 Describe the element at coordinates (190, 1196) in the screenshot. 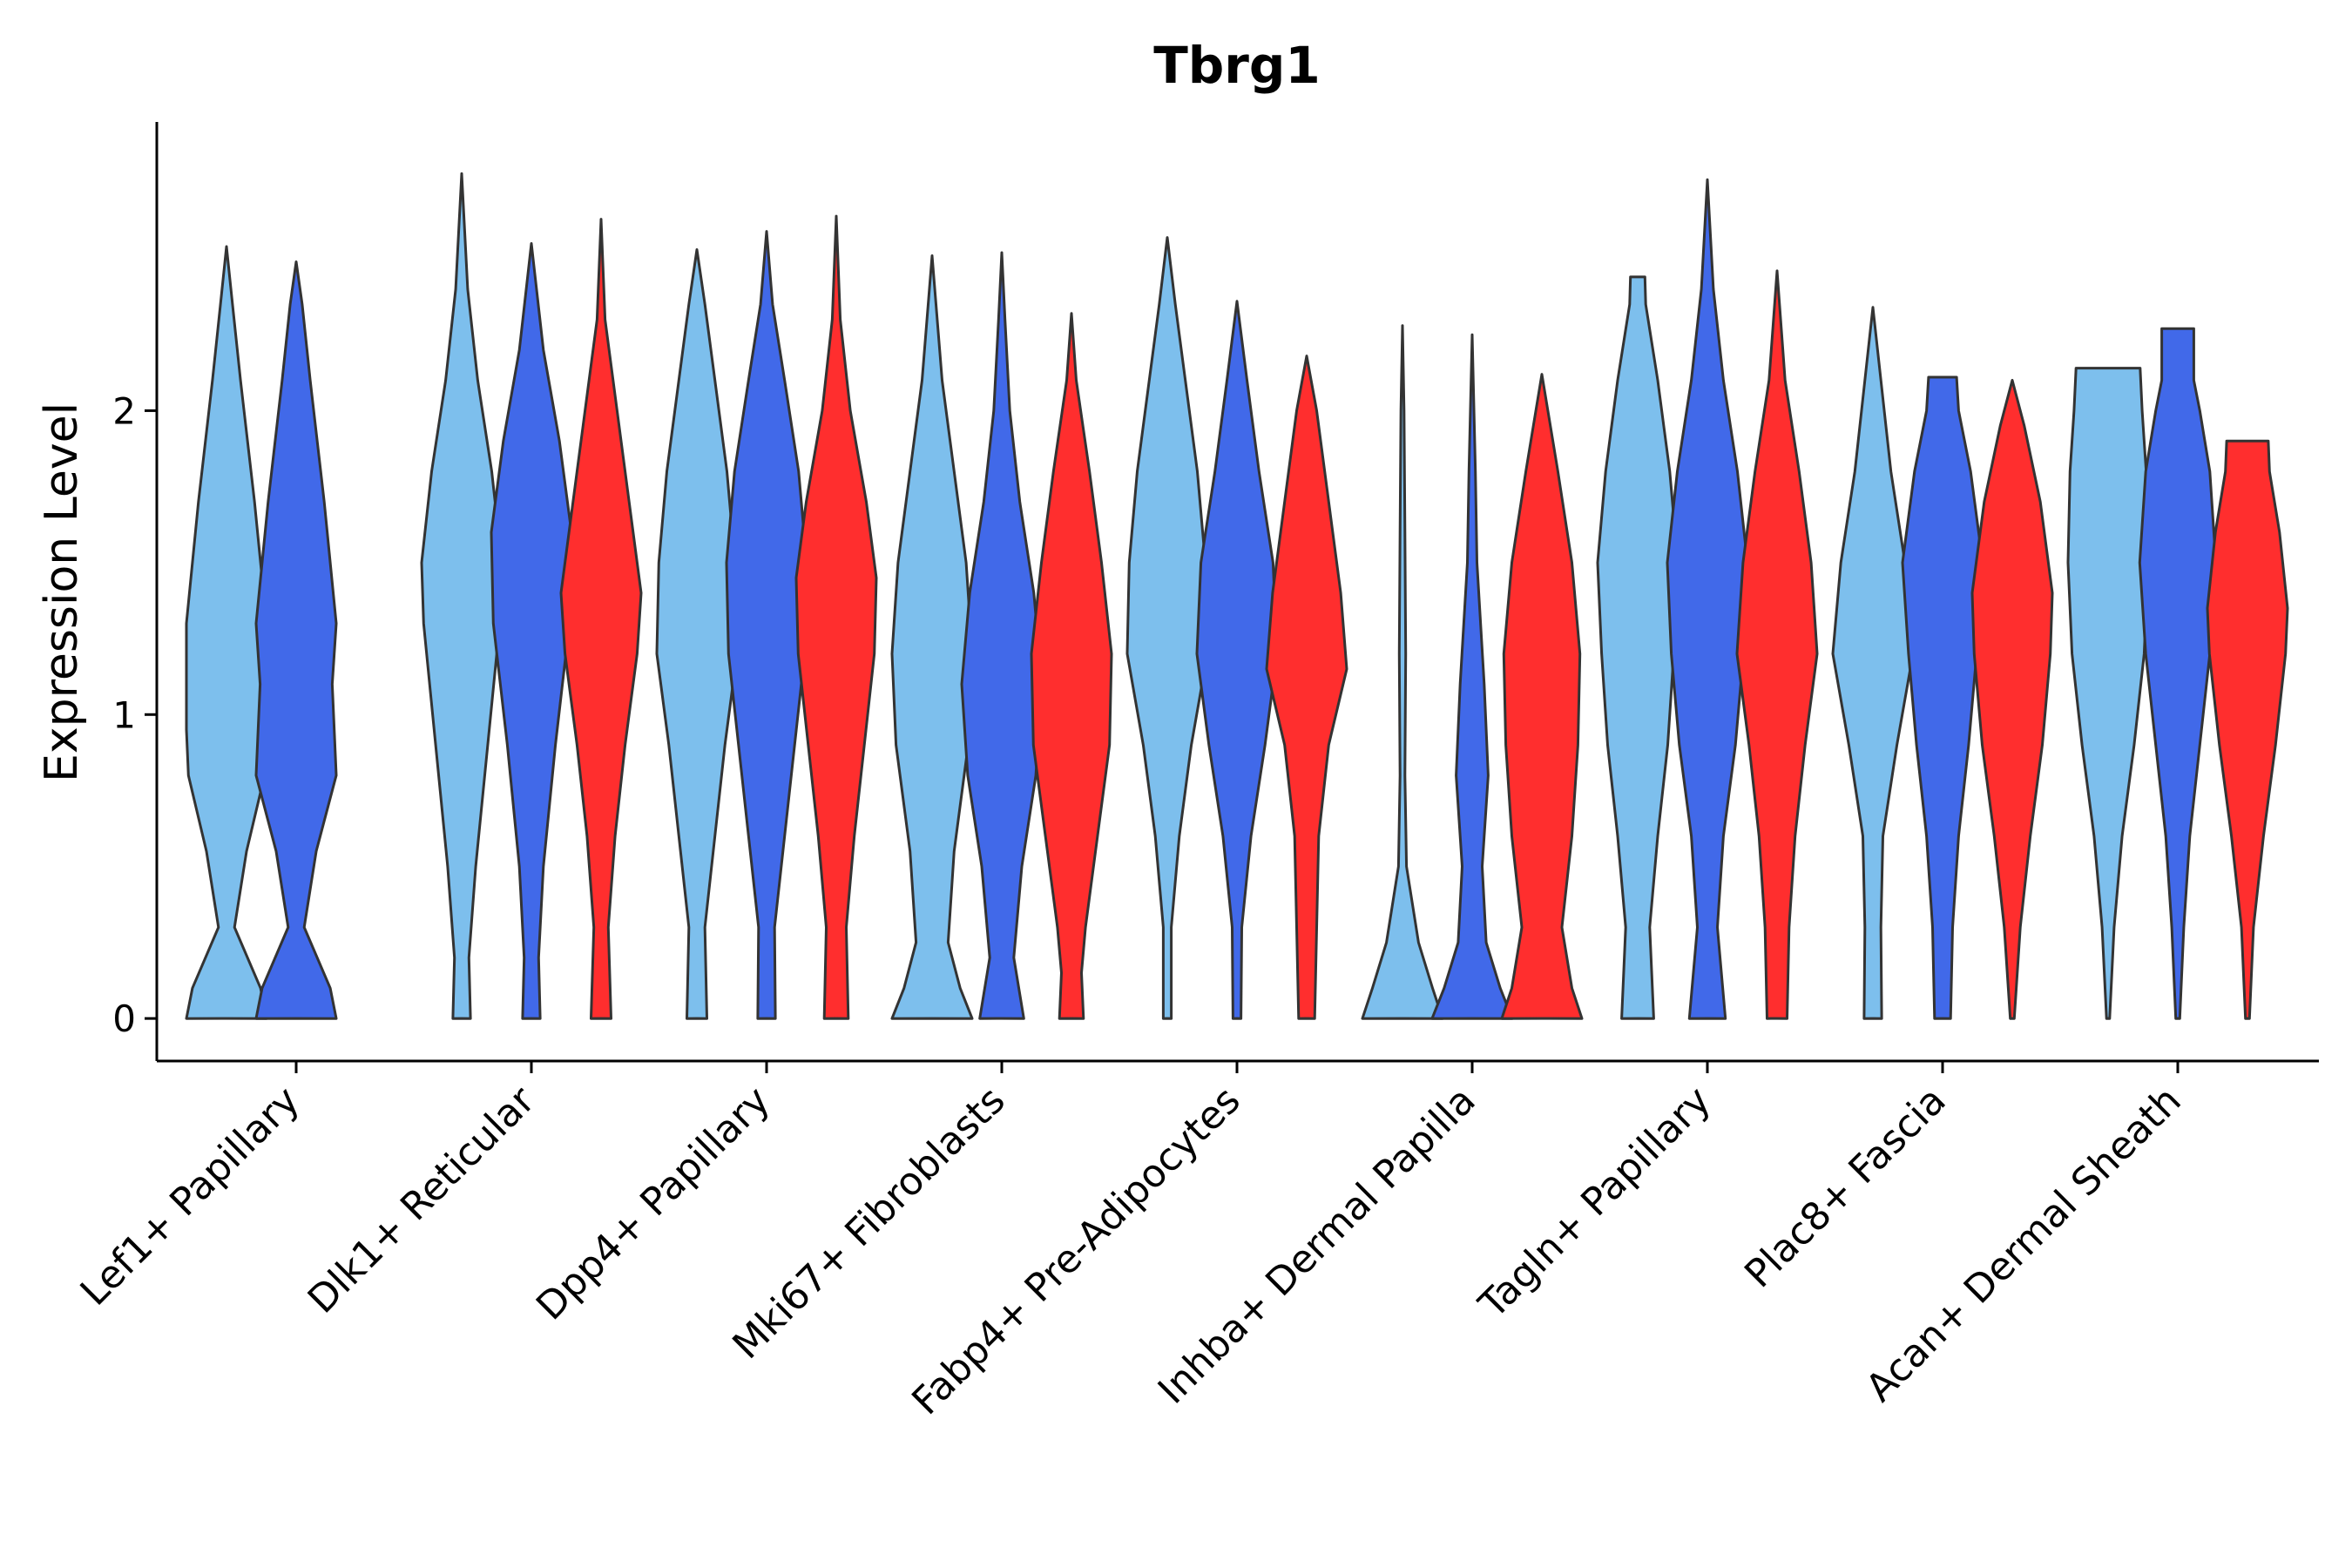

I see `x-category-label: Lef1+ Papillary` at that location.